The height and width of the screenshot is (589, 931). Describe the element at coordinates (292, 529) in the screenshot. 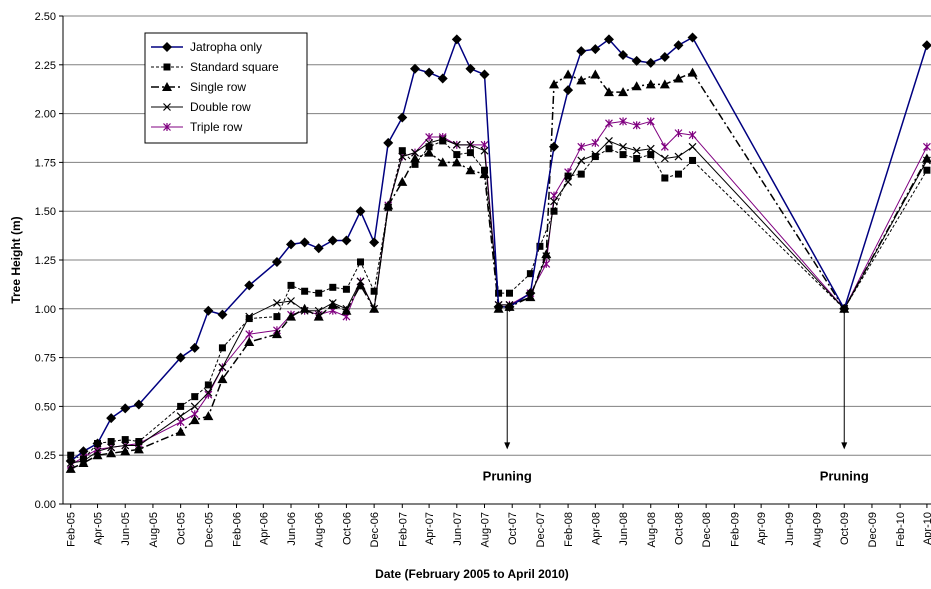

I see `x-tick-label: Jun-06` at that location.